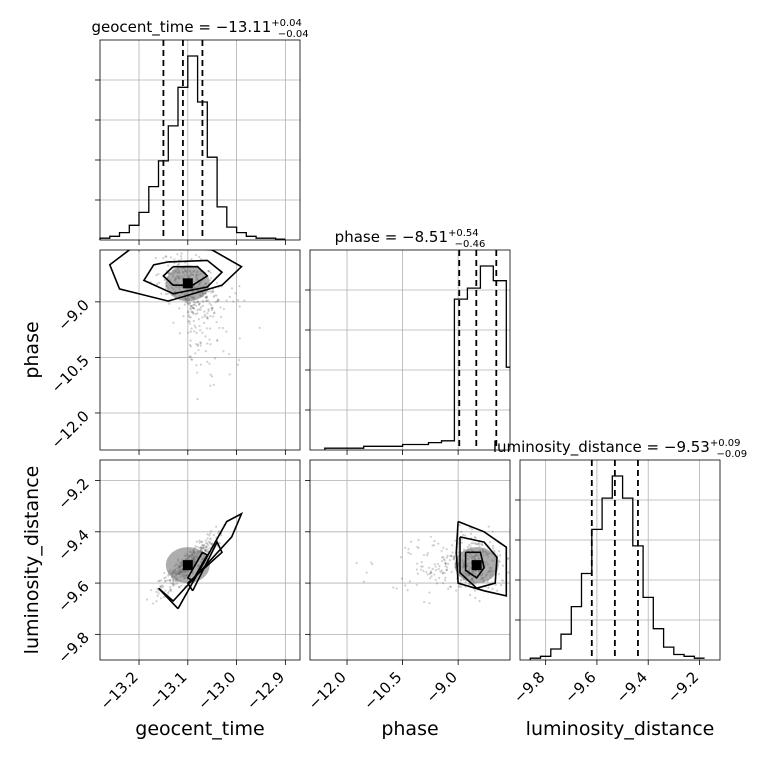 This screenshot has height=760, width=760. I want to click on ylabel-phase: phase, so click(32, 349).